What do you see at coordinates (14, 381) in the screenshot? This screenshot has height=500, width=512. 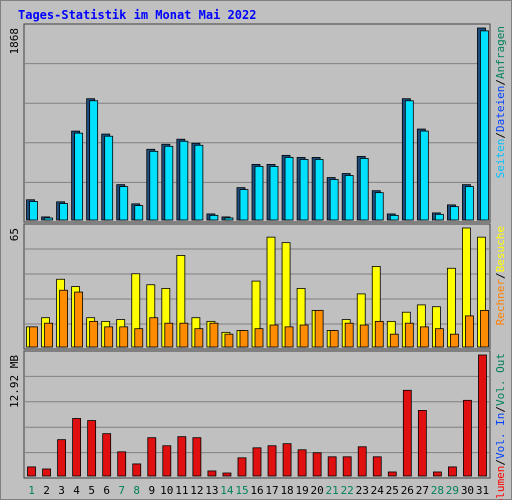 I see `y-max-label: 12.92 MB` at bounding box center [14, 381].